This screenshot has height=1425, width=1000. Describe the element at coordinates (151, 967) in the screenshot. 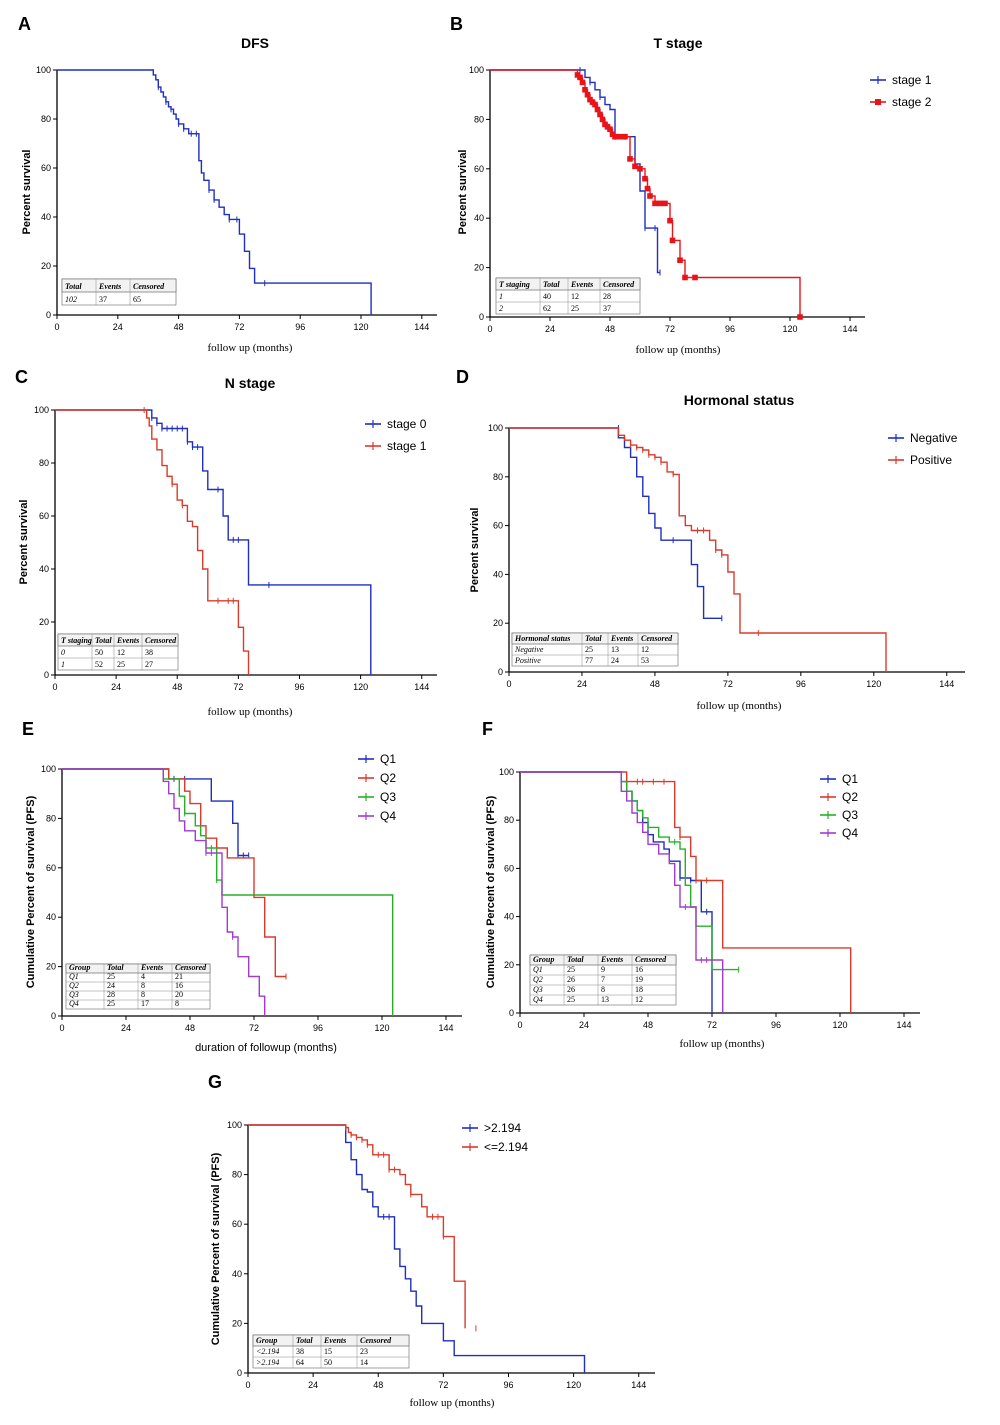

I see `table-header-cell: Events` at that location.